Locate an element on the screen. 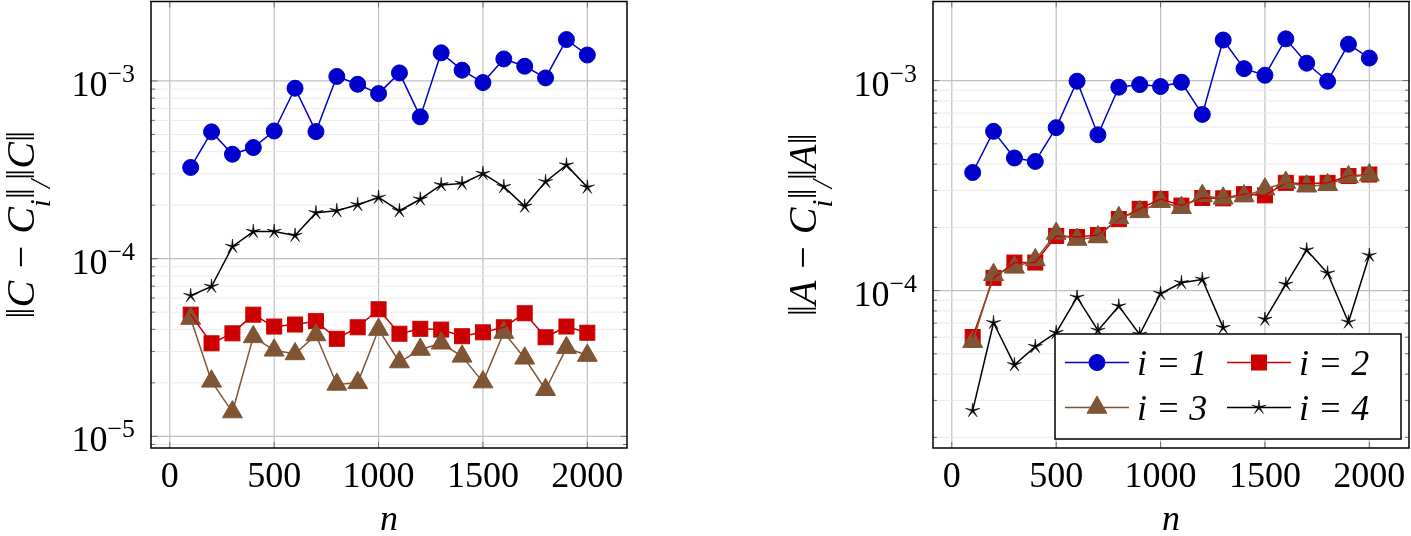 This screenshot has width=1411, height=536. legend-label: i = 3 is located at coordinates (1172, 407).